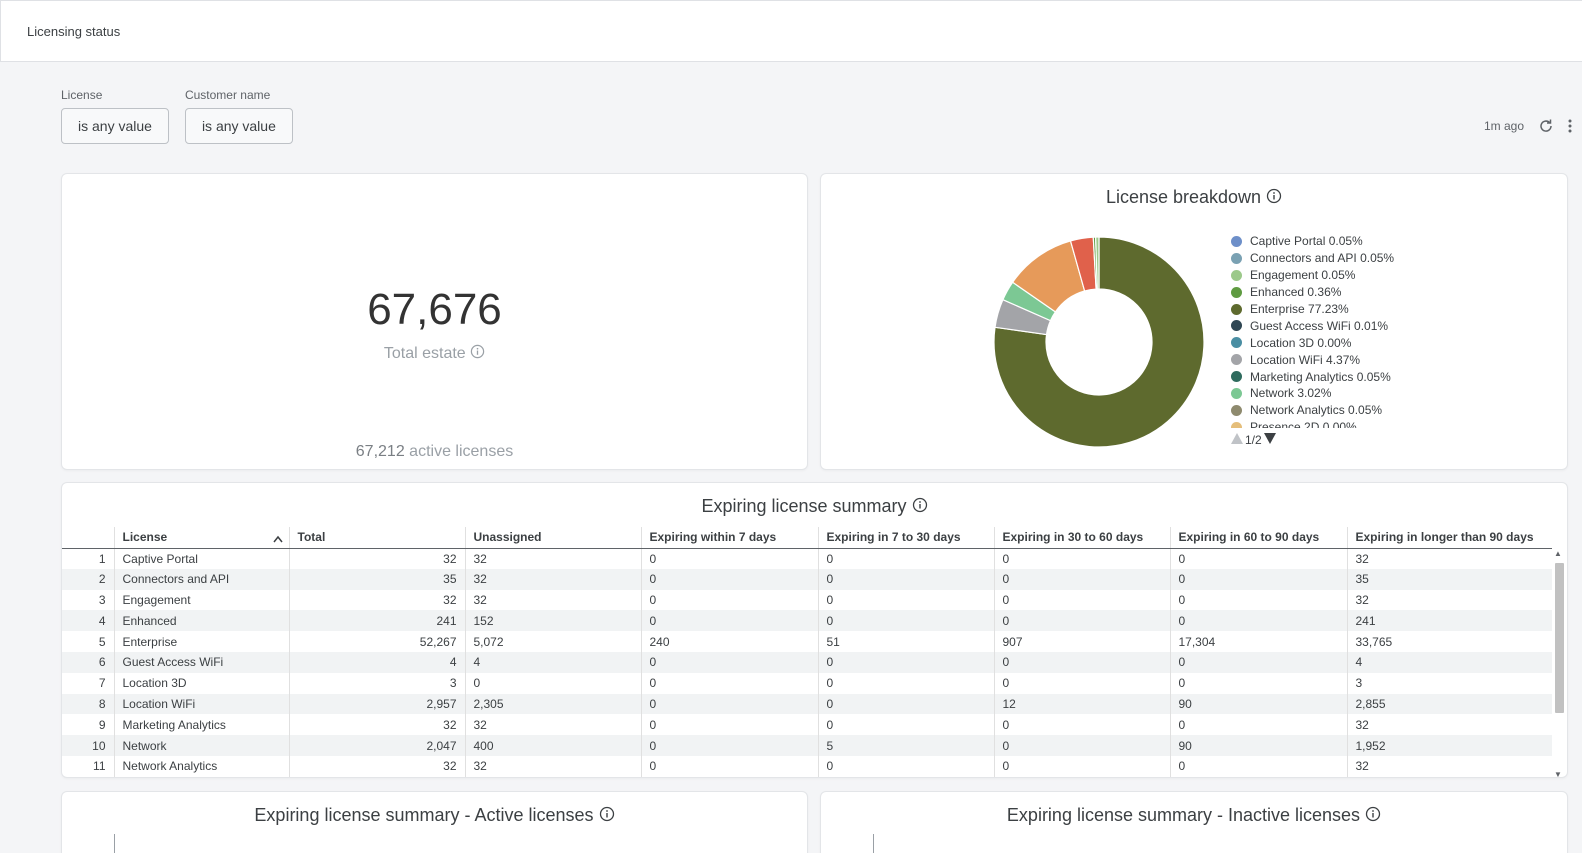 This screenshot has width=1582, height=853. I want to click on legend-item: Marketing Analytics 0.05%, so click(1396, 376).